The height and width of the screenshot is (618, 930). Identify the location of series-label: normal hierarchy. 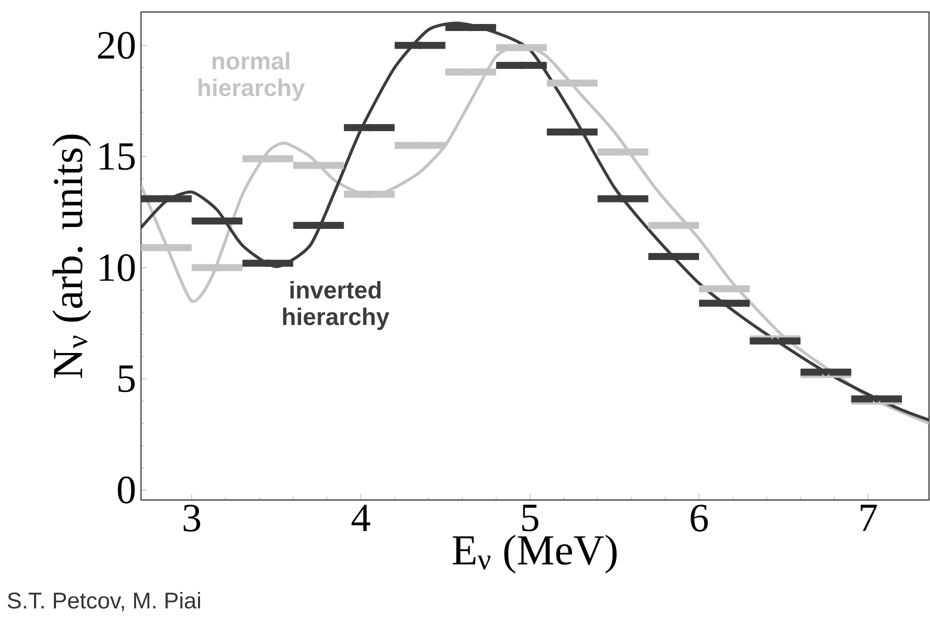
(251, 76).